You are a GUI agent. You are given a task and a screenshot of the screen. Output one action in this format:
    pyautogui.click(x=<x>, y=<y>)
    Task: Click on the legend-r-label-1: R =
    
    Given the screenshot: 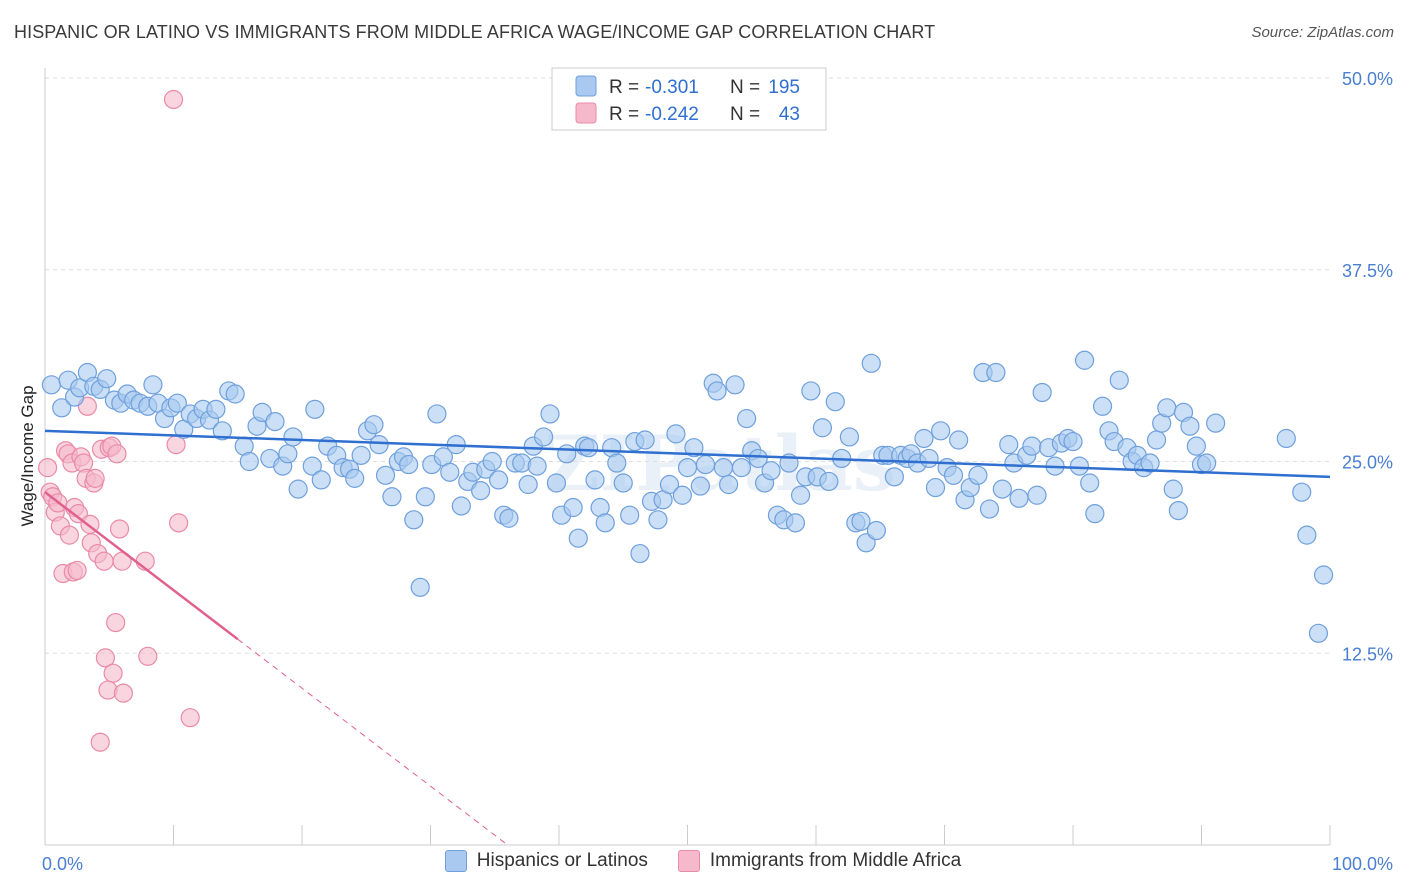 What is the action you would take?
    pyautogui.click(x=624, y=87)
    